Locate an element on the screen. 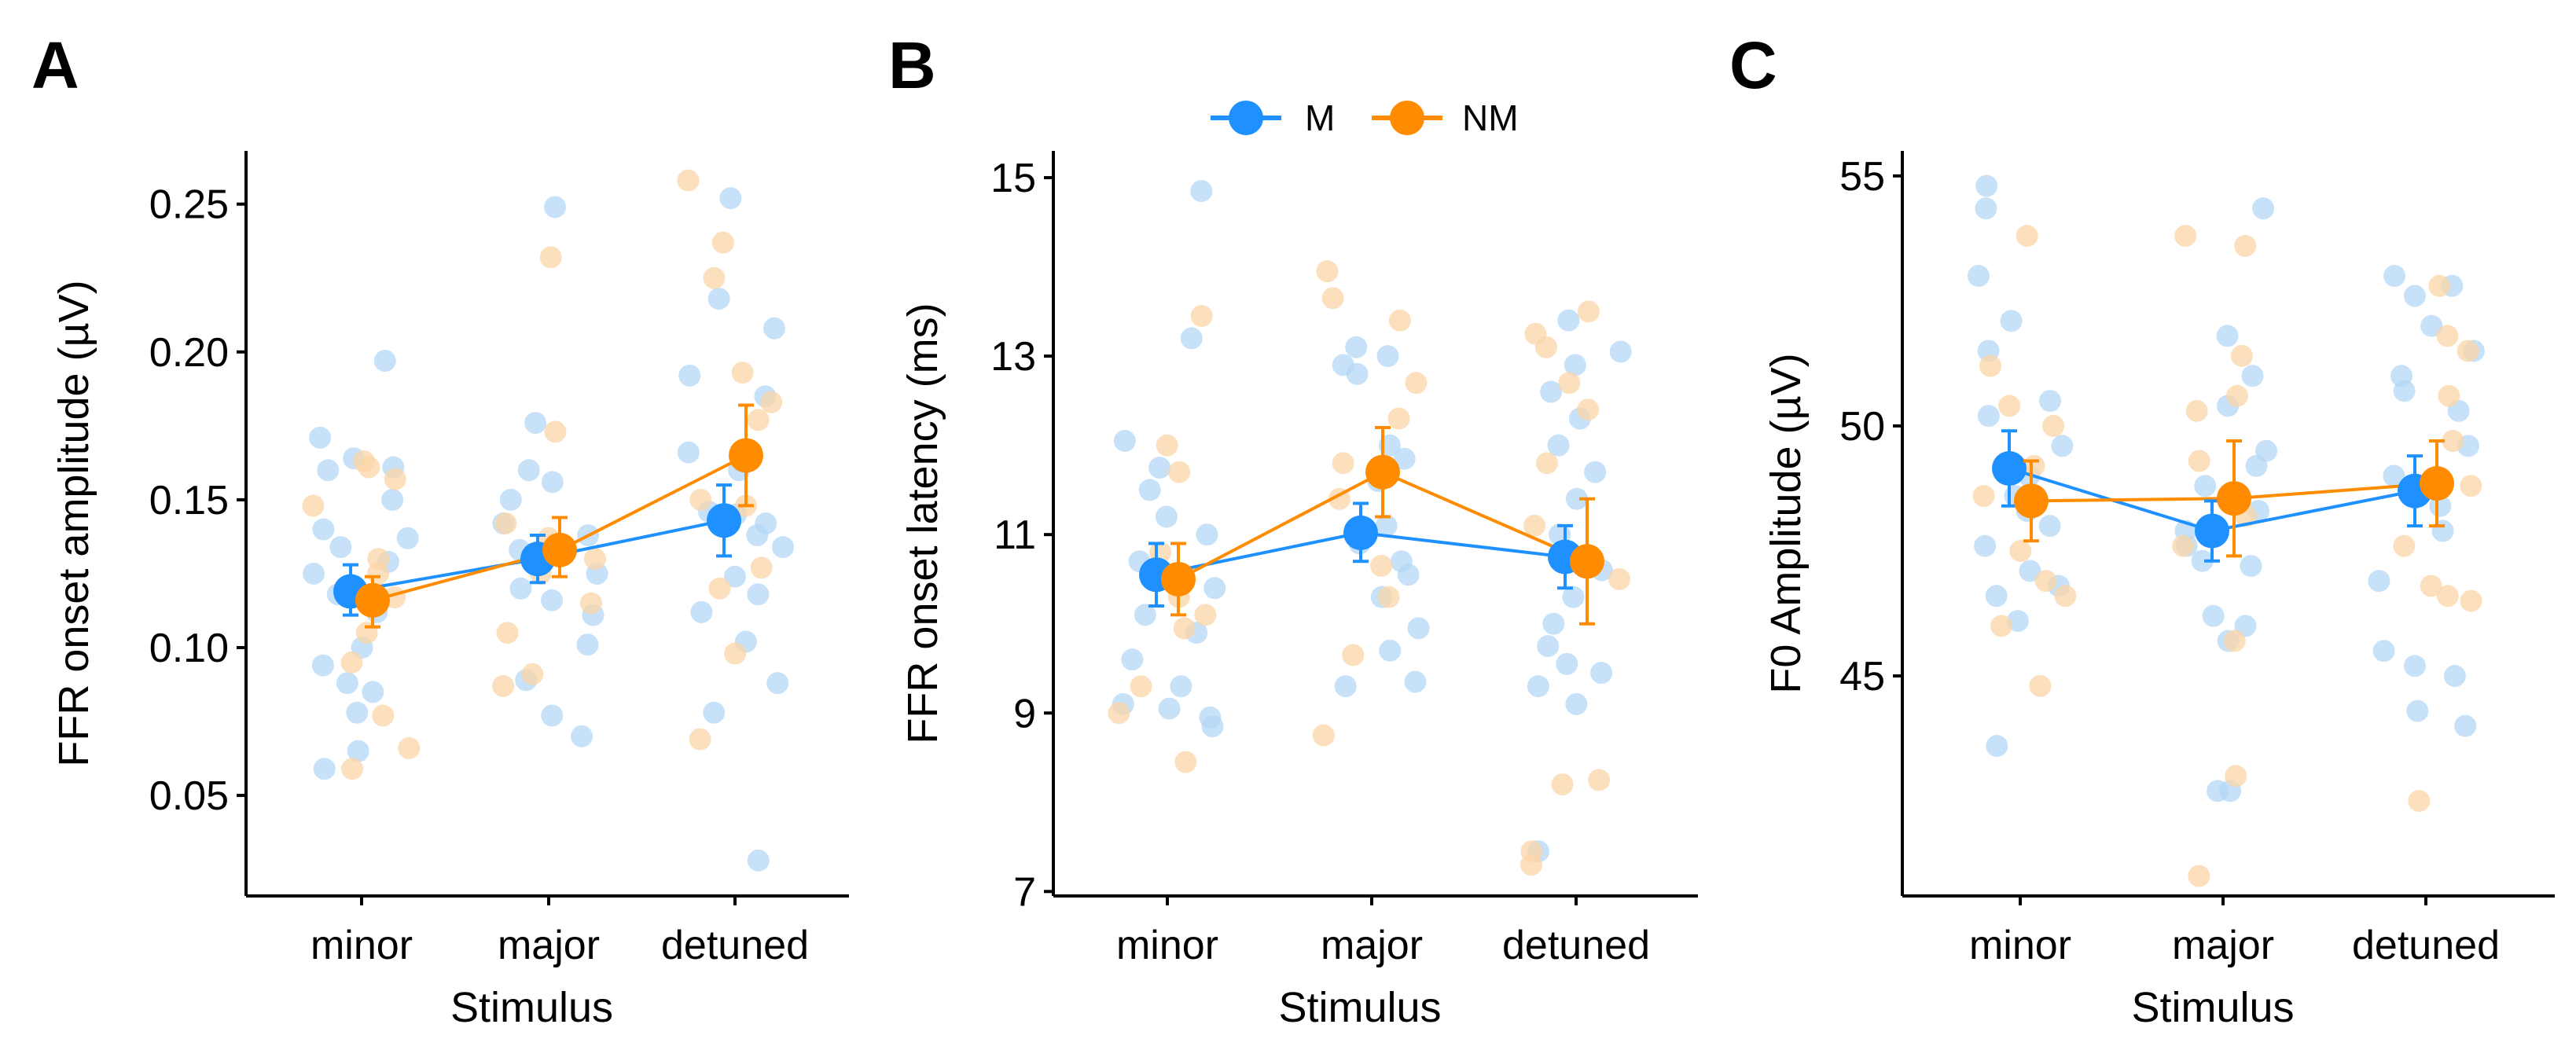  legend-marker-nm is located at coordinates (1407, 118).